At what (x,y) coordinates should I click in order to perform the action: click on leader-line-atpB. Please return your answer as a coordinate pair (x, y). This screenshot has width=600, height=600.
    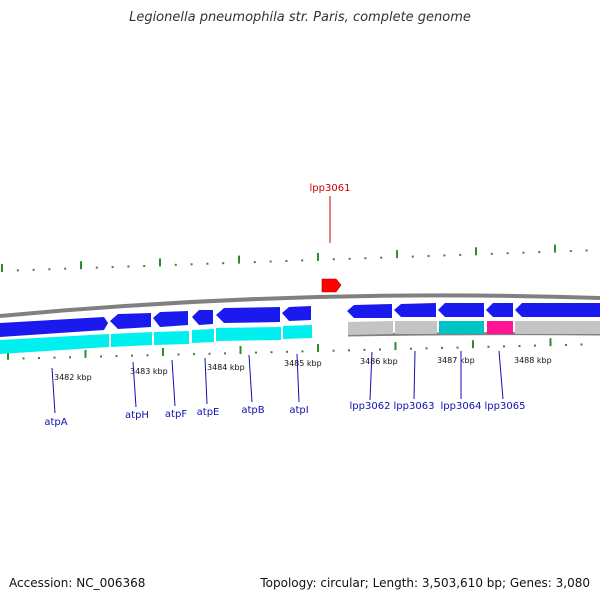
    Looking at the image, I should click on (250, 378).